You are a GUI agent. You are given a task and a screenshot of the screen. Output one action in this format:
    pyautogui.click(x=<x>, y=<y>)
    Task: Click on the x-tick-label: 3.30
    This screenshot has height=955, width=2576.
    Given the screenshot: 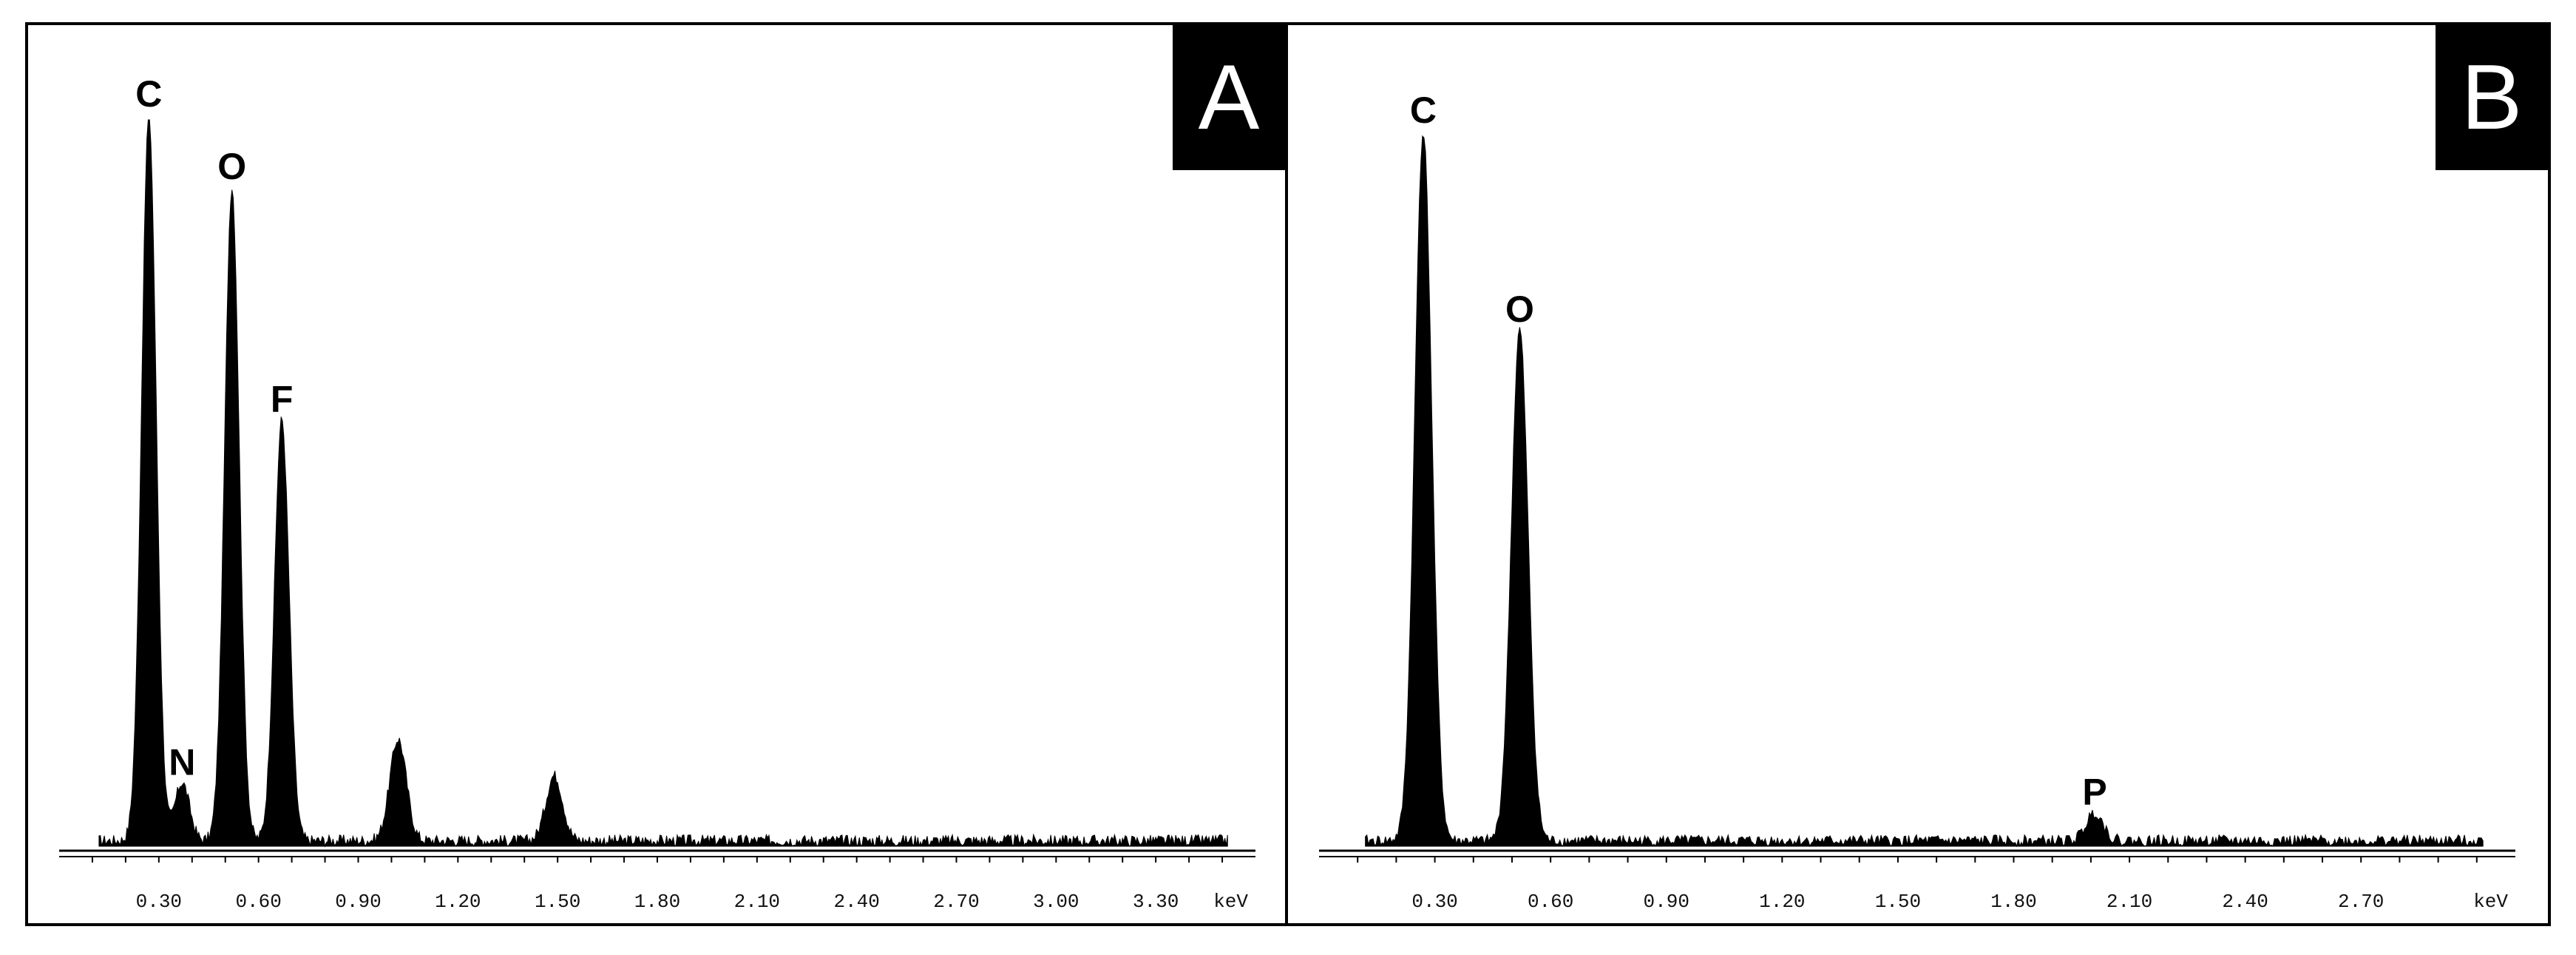 What is the action you would take?
    pyautogui.click(x=1156, y=902)
    